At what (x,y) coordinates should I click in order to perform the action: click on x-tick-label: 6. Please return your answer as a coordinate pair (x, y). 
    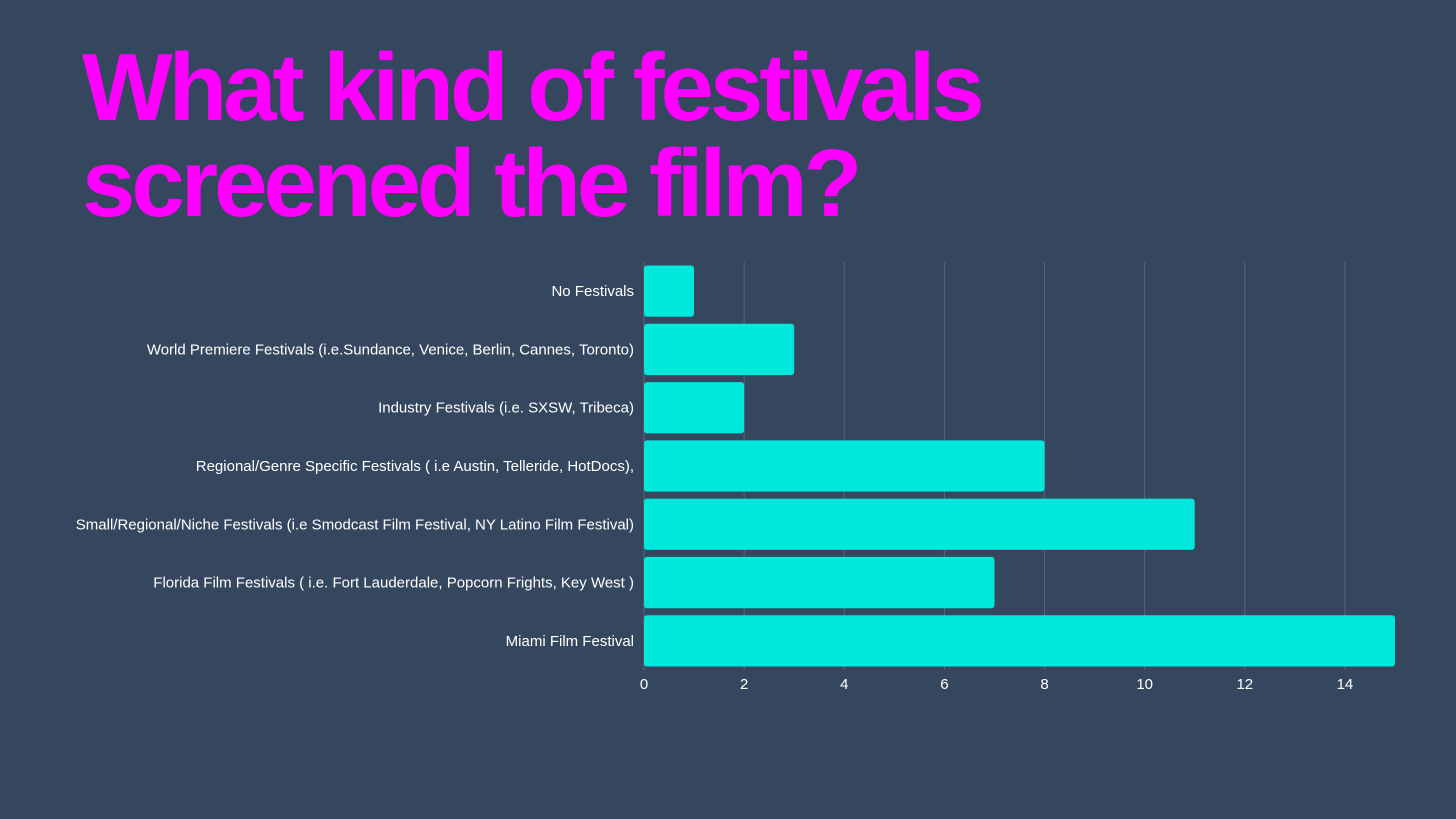
    Looking at the image, I should click on (944, 684).